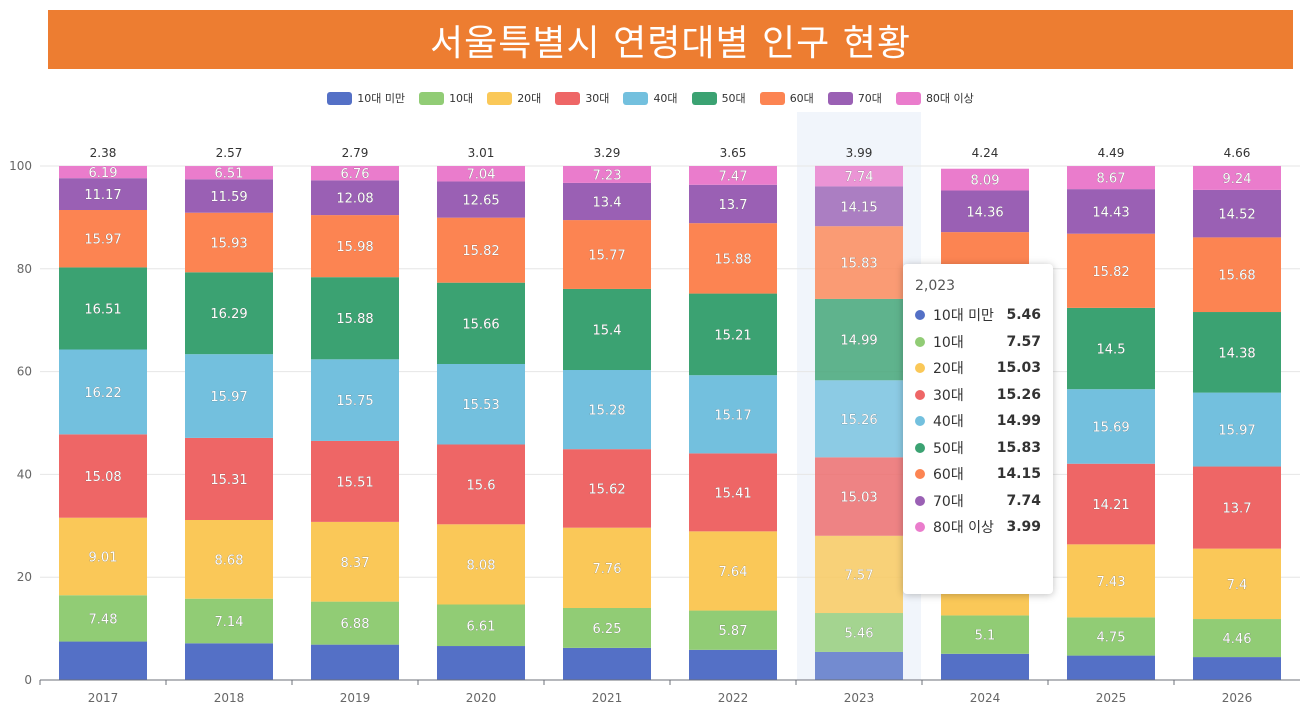 This screenshot has height=717, width=1301. I want to click on legend-label: 30대, so click(597, 98).